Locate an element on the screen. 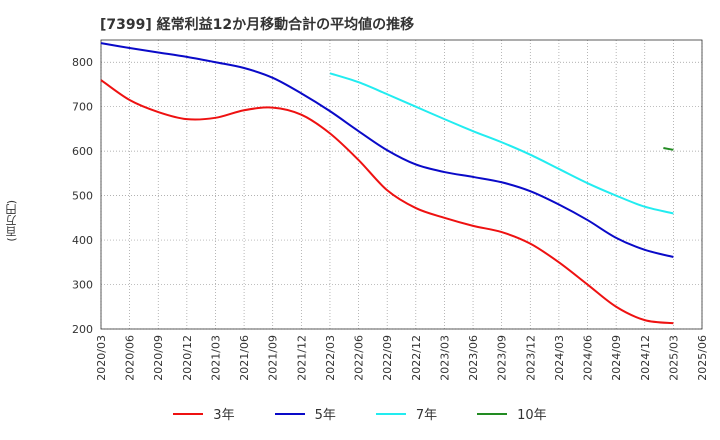 This screenshot has width=720, height=440. x-tick-label: 2021/09 is located at coordinates (273, 358).